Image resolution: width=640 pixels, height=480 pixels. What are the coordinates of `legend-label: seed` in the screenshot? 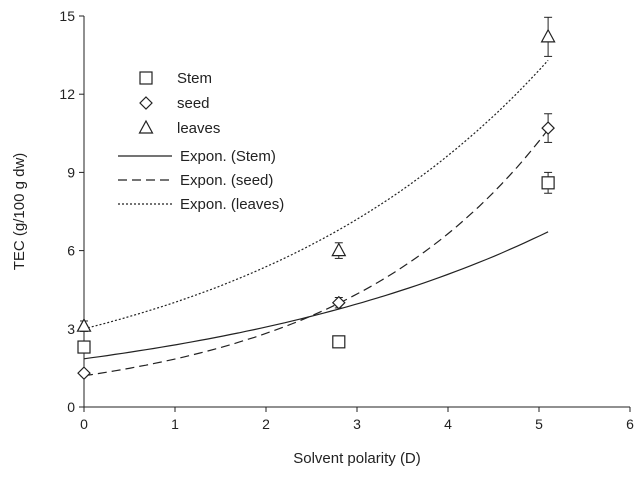 It's located at (193, 103).